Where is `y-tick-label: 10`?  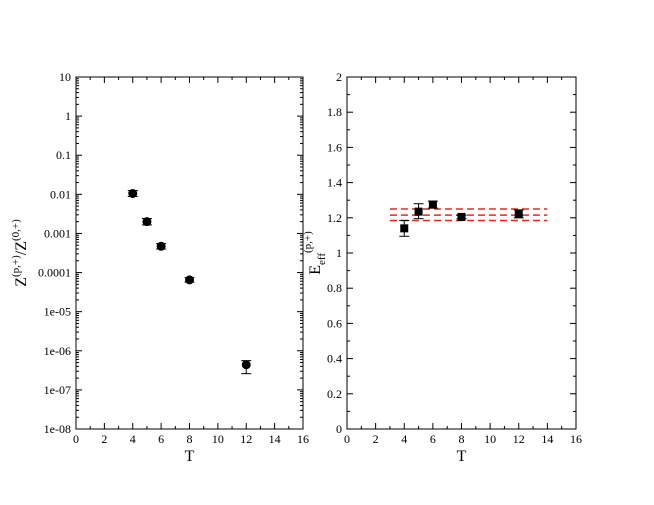
y-tick-label: 10 is located at coordinates (65, 77).